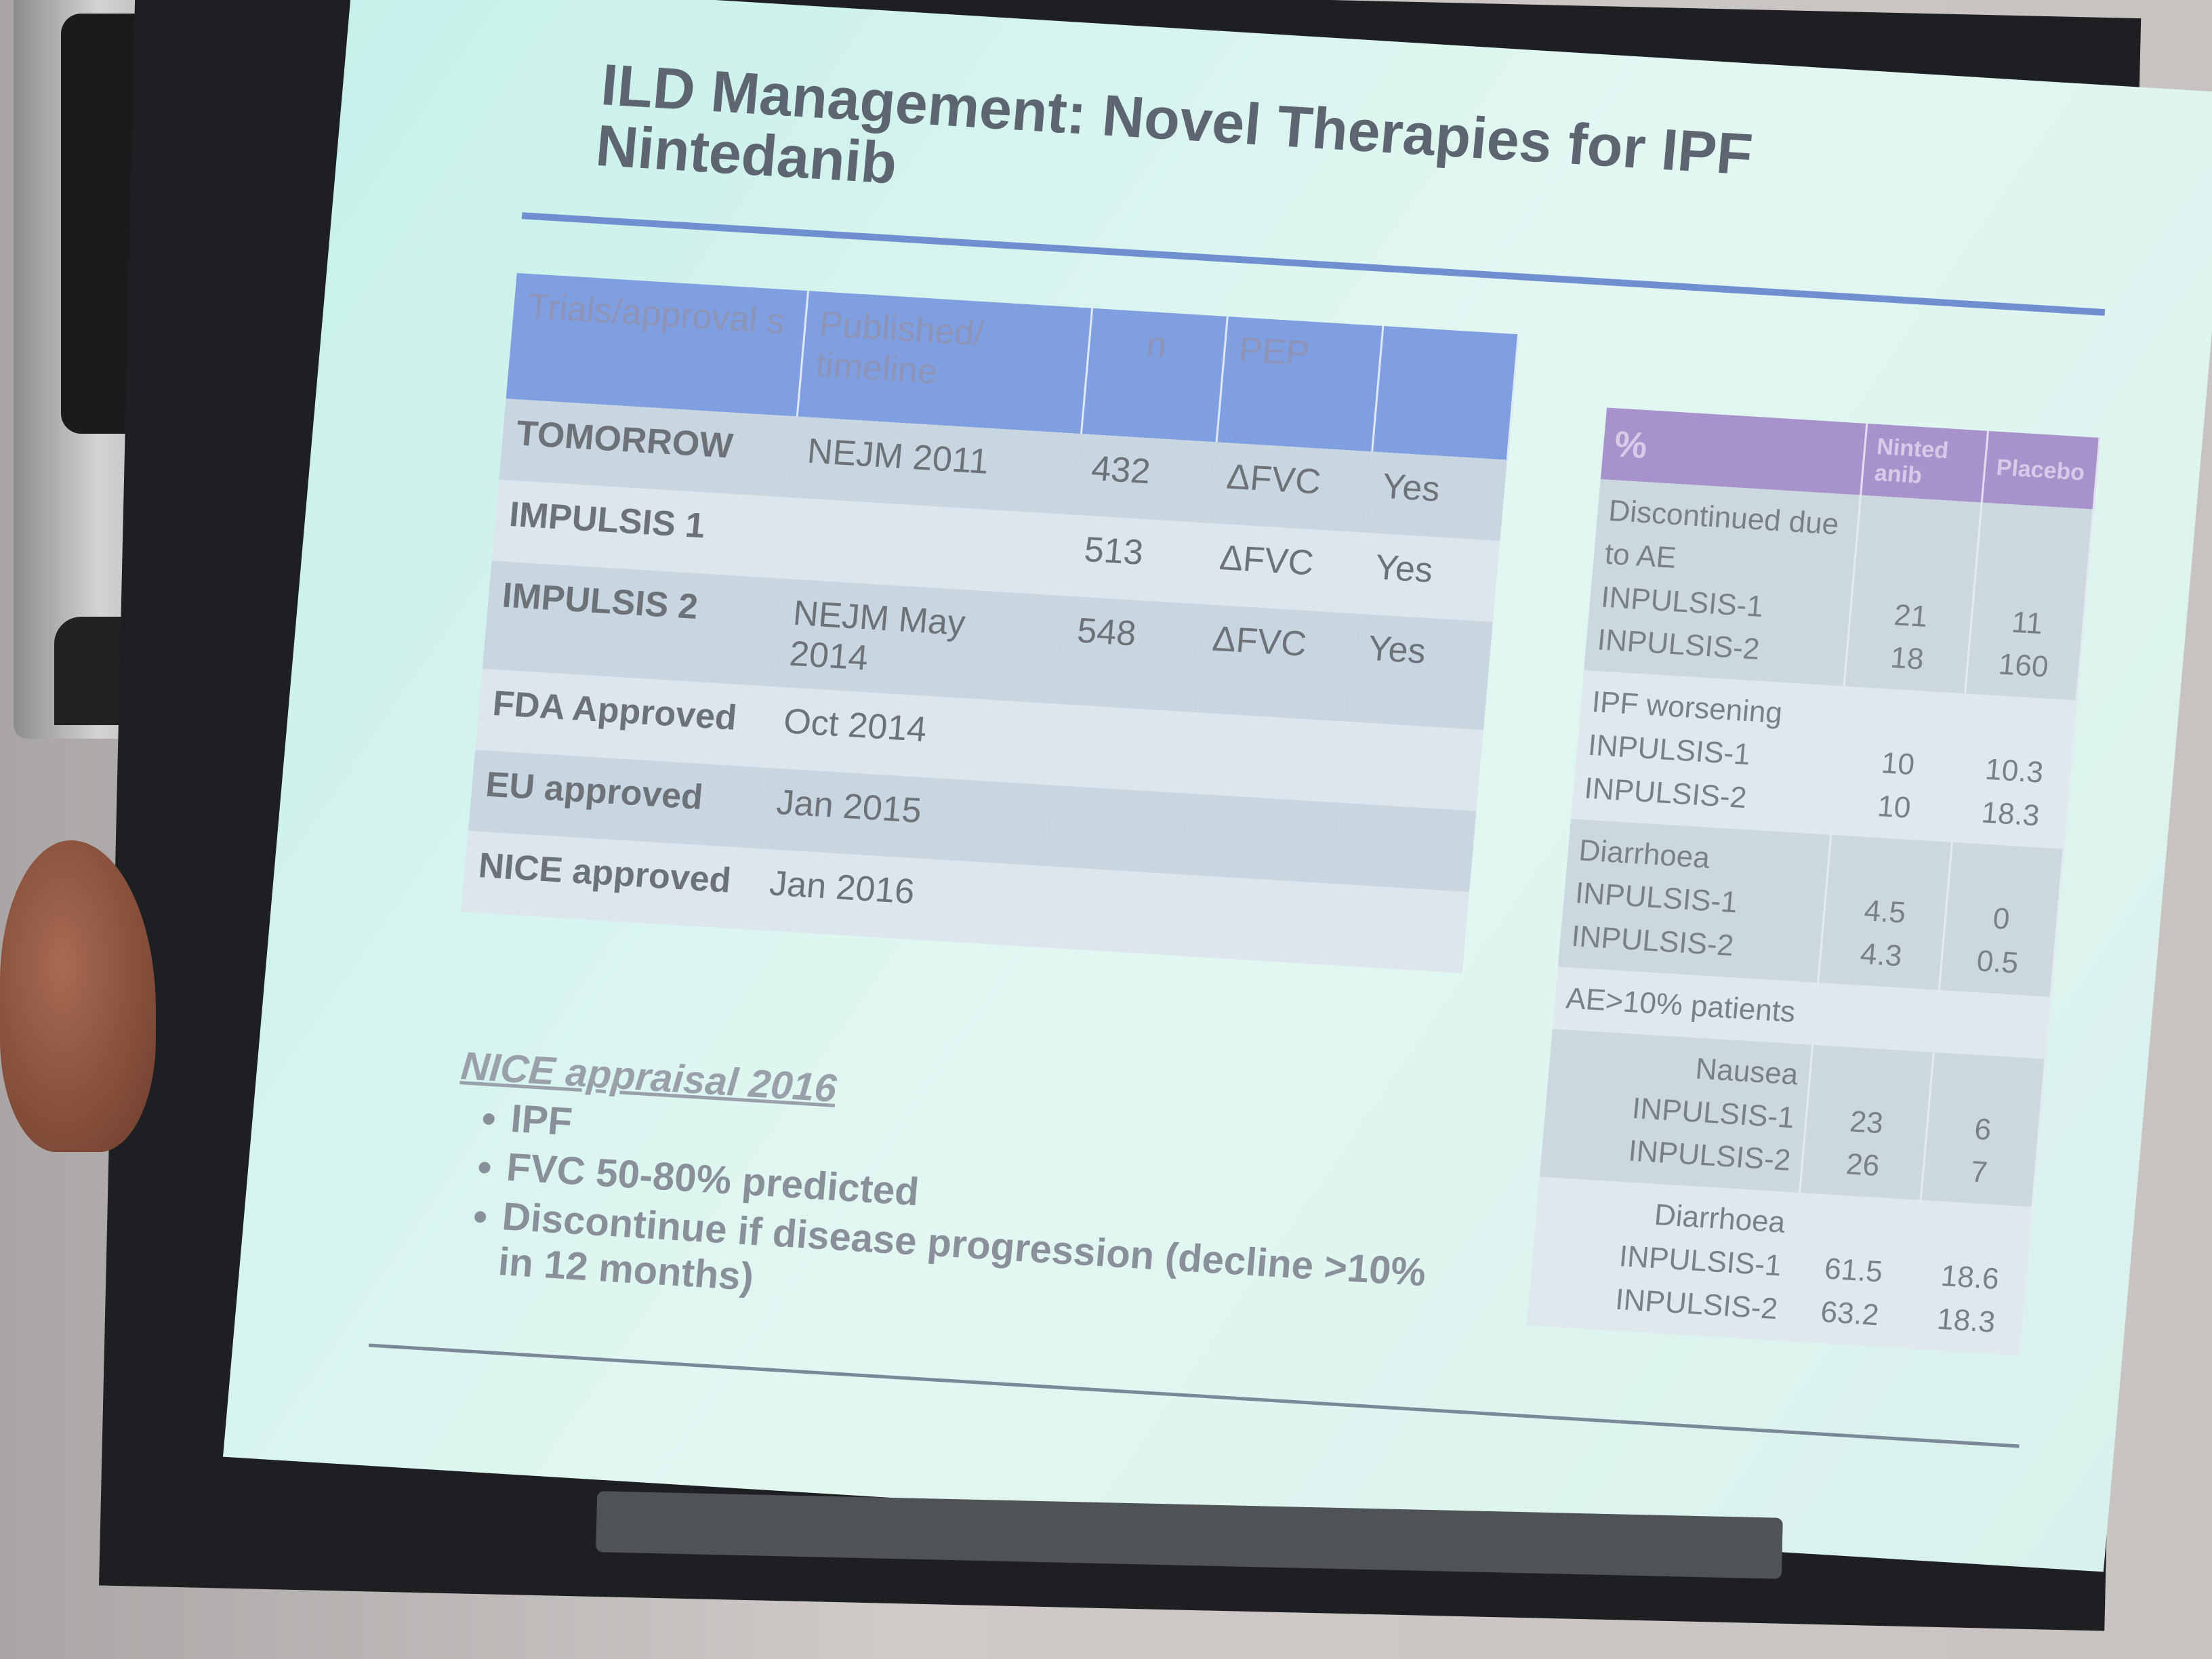  What do you see at coordinates (2014, 771) in the screenshot?
I see `value-cell-plac: 10.3 18.3` at bounding box center [2014, 771].